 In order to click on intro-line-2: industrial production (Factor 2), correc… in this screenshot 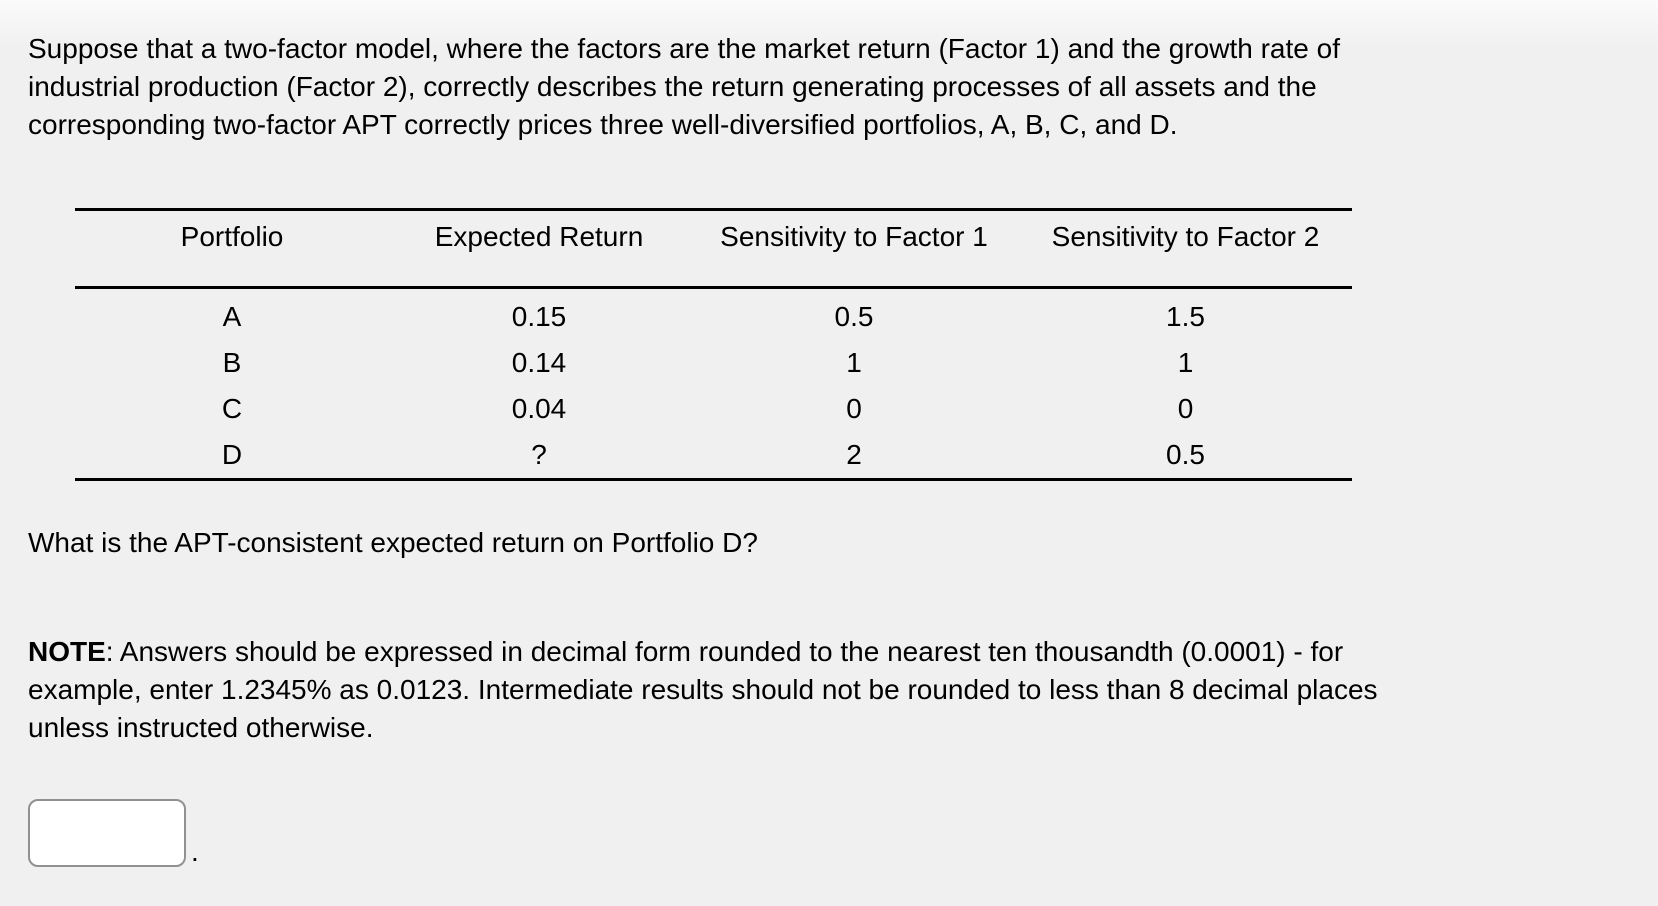, I will do `click(672, 86)`.